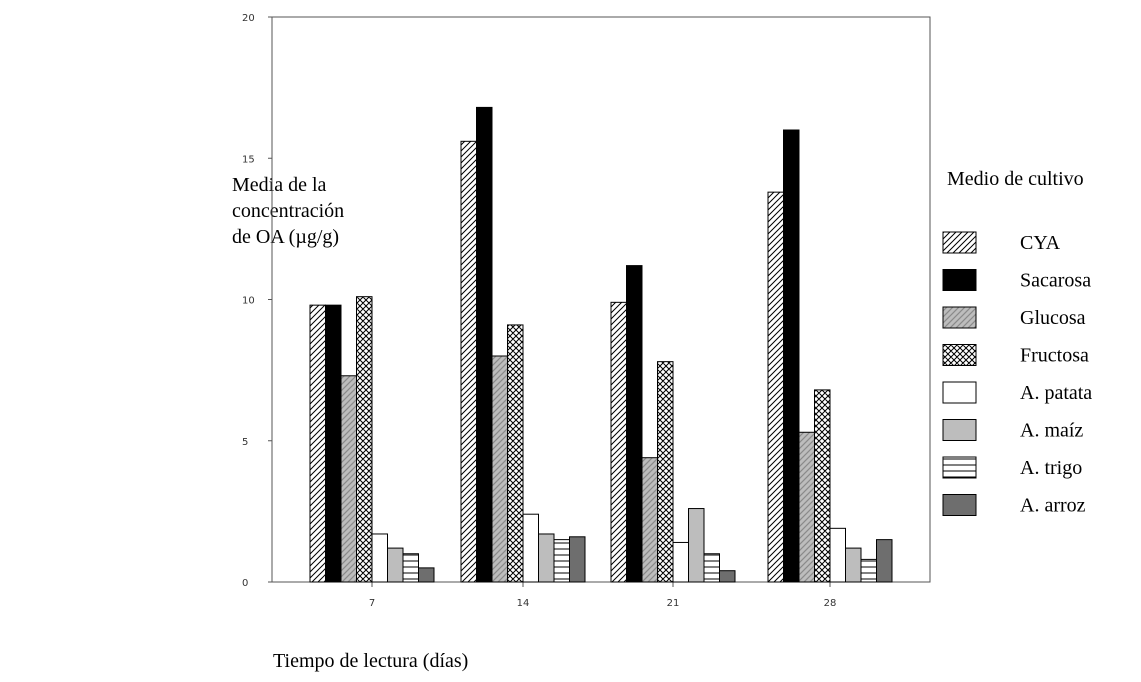  What do you see at coordinates (1055, 281) in the screenshot?
I see `legend-label-sacarosa: Sacarosa` at bounding box center [1055, 281].